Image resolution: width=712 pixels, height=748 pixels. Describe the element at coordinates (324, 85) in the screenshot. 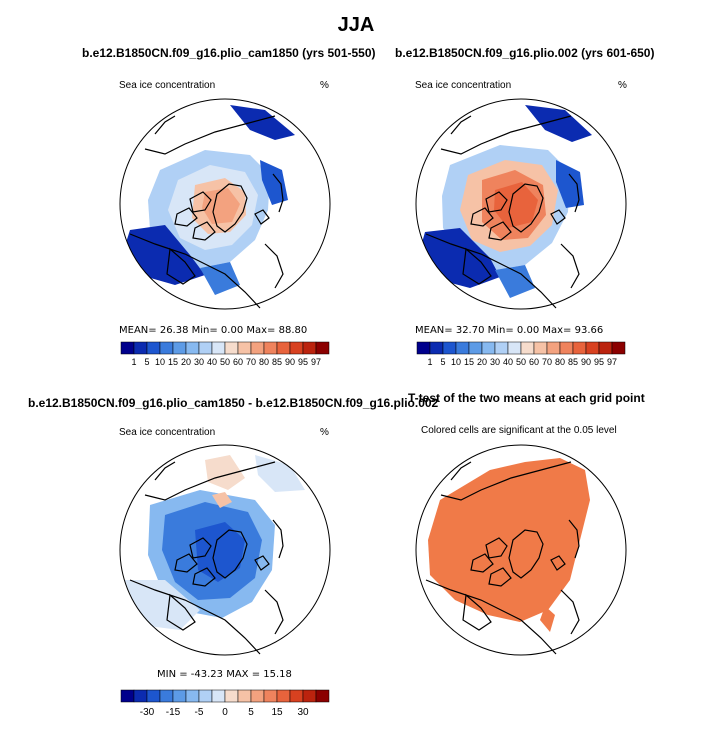

I see `units-top-left: %` at that location.